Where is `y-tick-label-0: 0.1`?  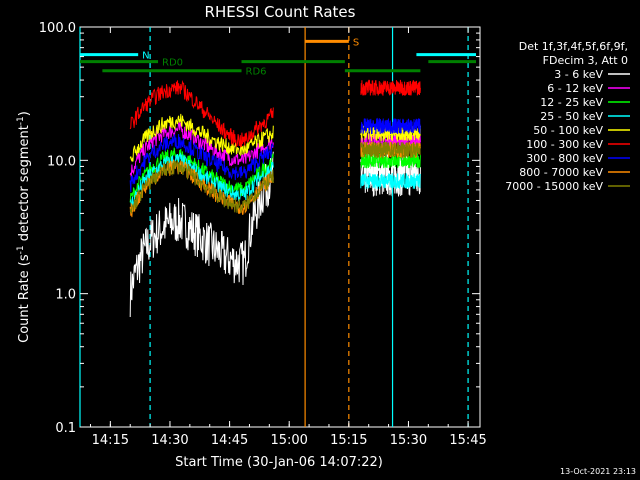
y-tick-label-0: 0.1 is located at coordinates (65, 428).